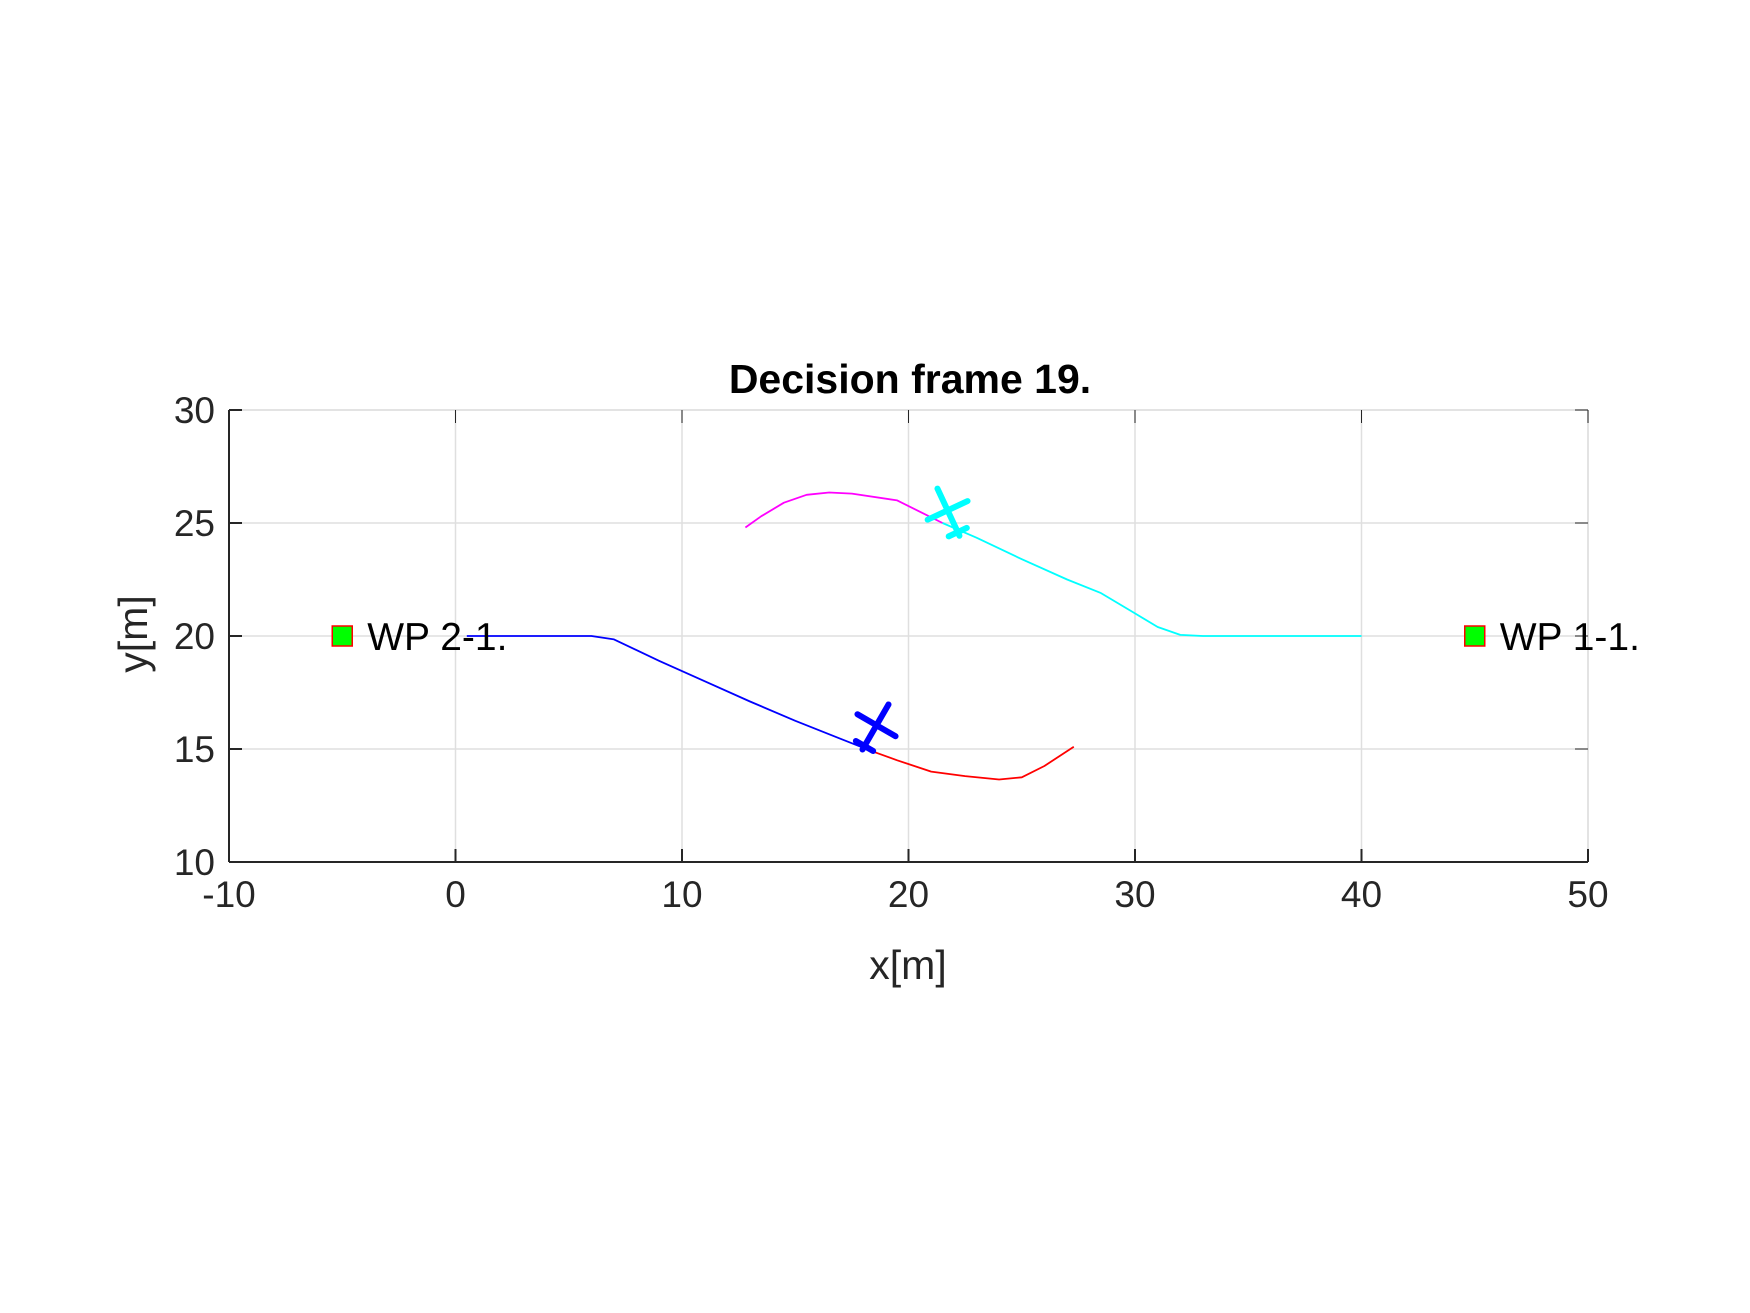 This screenshot has height=1313, width=1750. I want to click on y-tick-label: 20, so click(194, 636).